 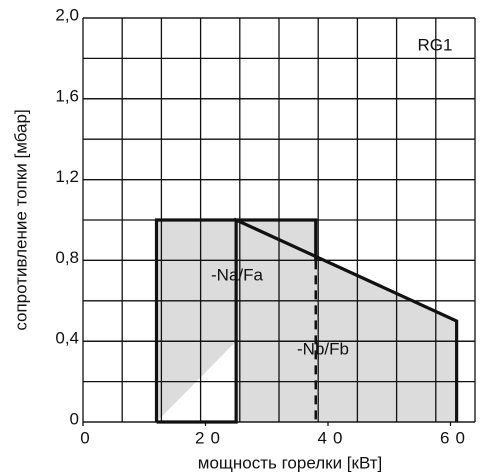 I want to click on y-axis-label: сопротивление топки [мбар], so click(x=20, y=219).